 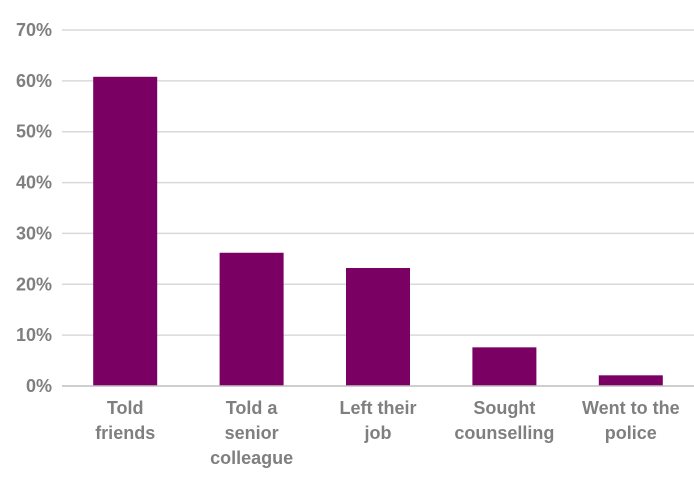 I want to click on x-category-label-line: counselling, so click(x=504, y=433).